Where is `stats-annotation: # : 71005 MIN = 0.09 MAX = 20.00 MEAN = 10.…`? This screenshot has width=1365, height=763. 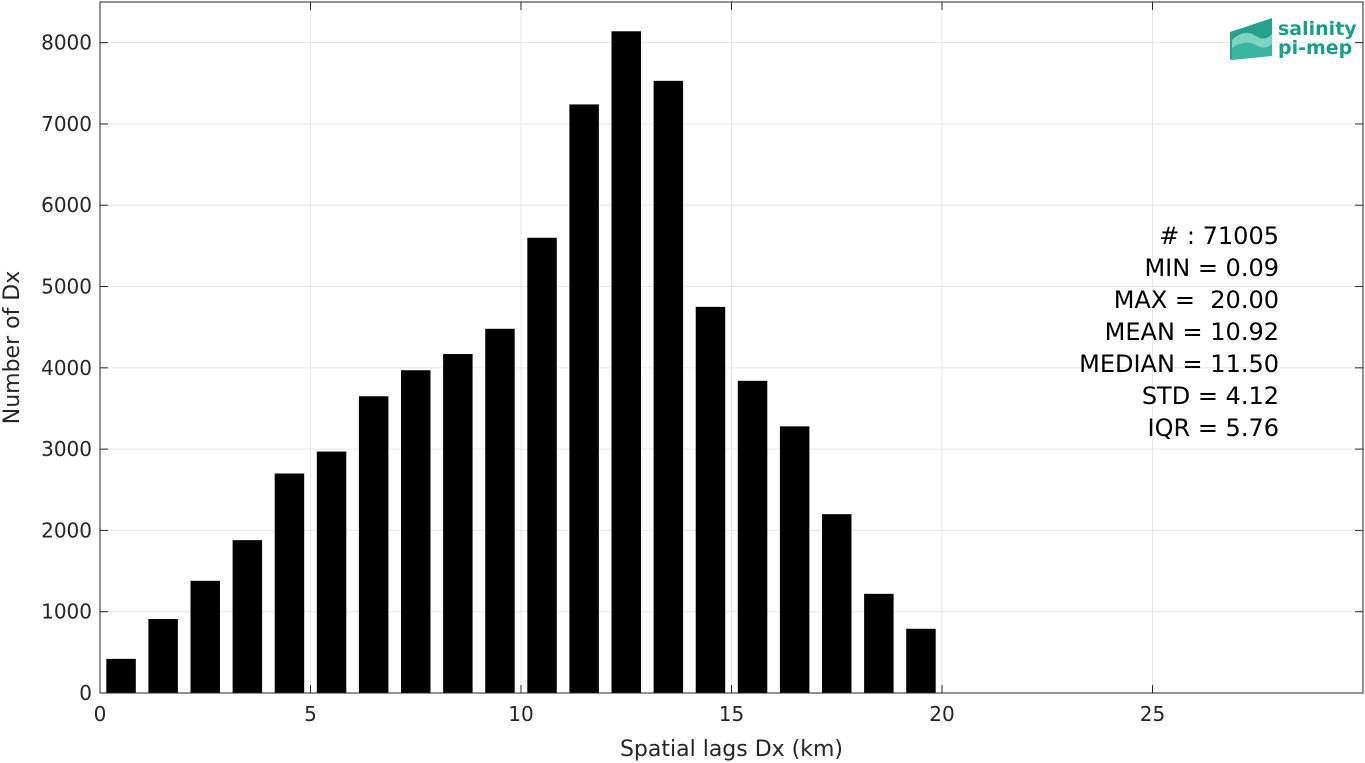 stats-annotation: # : 71005 MIN = 0.09 MAX = 20.00 MEAN = 10.… is located at coordinates (1179, 332).